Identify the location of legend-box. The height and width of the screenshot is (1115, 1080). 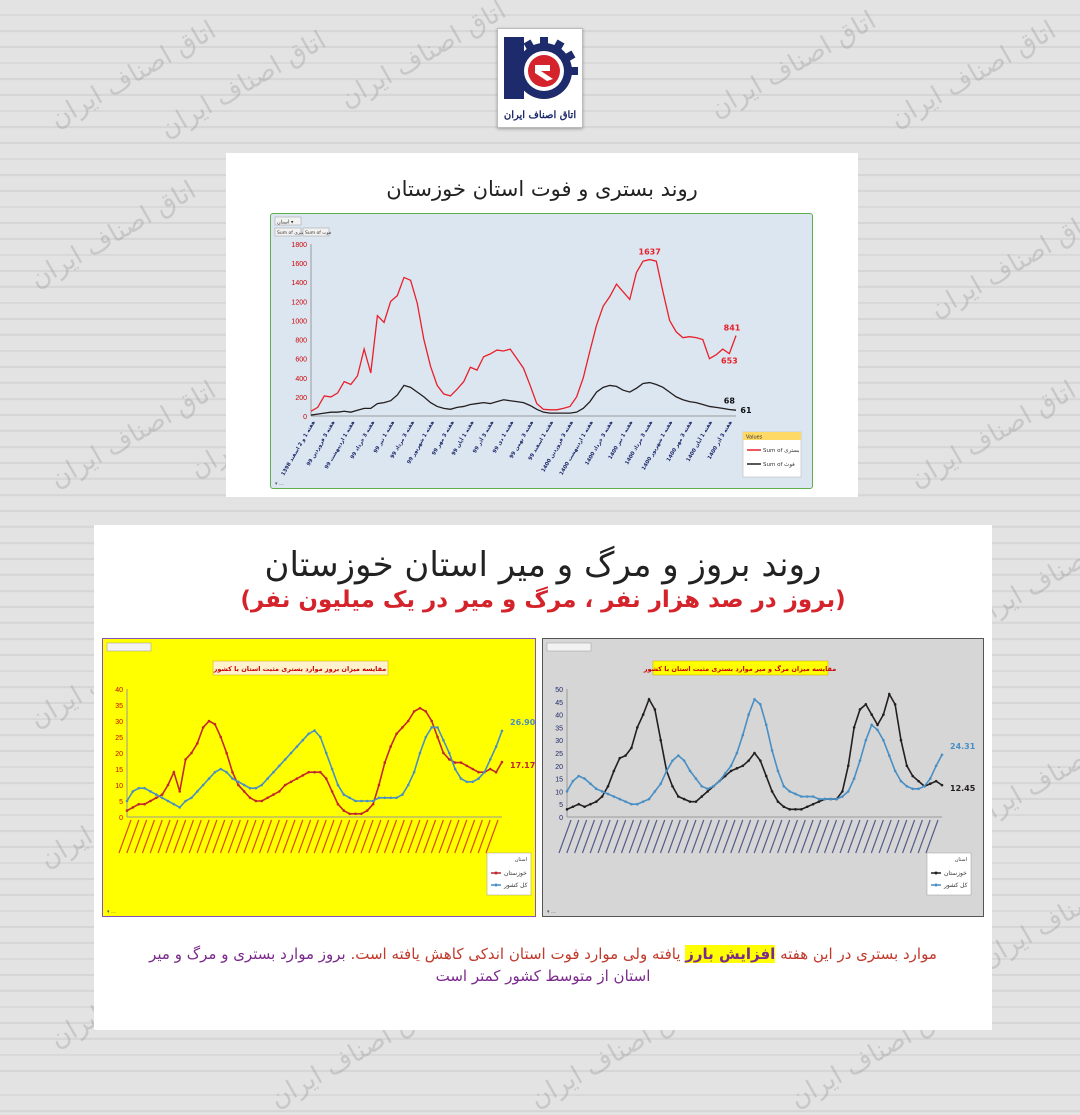
(949, 874).